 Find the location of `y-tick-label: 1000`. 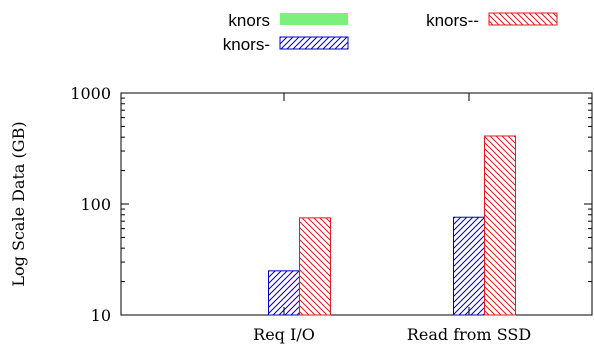

y-tick-label: 1000 is located at coordinates (90, 93).